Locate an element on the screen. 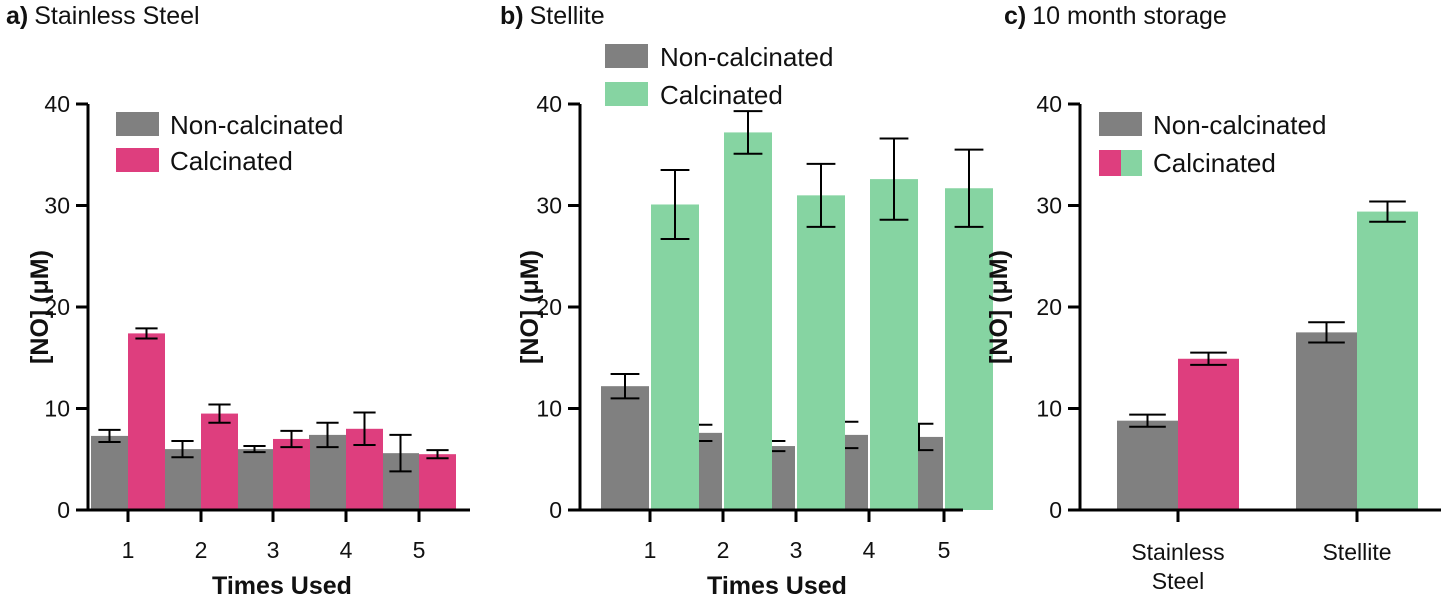 The height and width of the screenshot is (601, 1450). panel-c-title: c) 10 month storage is located at coordinates (1115, 16).